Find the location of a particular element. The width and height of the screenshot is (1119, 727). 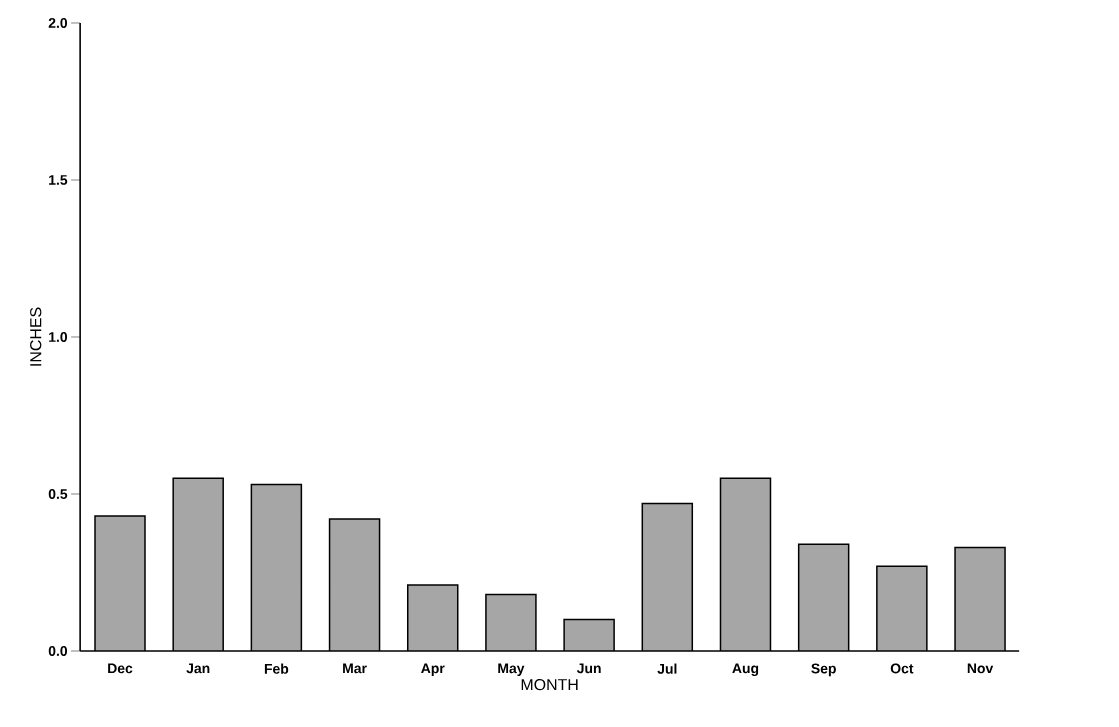

y-tick-label: 0.0 is located at coordinates (58, 651).